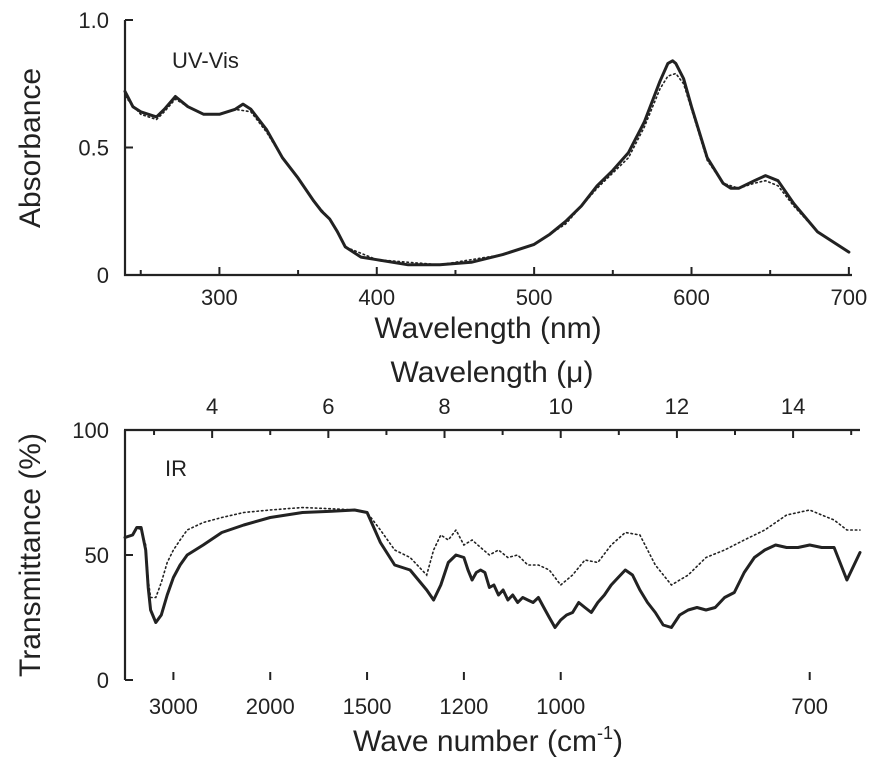 The width and height of the screenshot is (874, 757). What do you see at coordinates (328, 406) in the screenshot?
I see `ir-top-x-tick-label: 6` at bounding box center [328, 406].